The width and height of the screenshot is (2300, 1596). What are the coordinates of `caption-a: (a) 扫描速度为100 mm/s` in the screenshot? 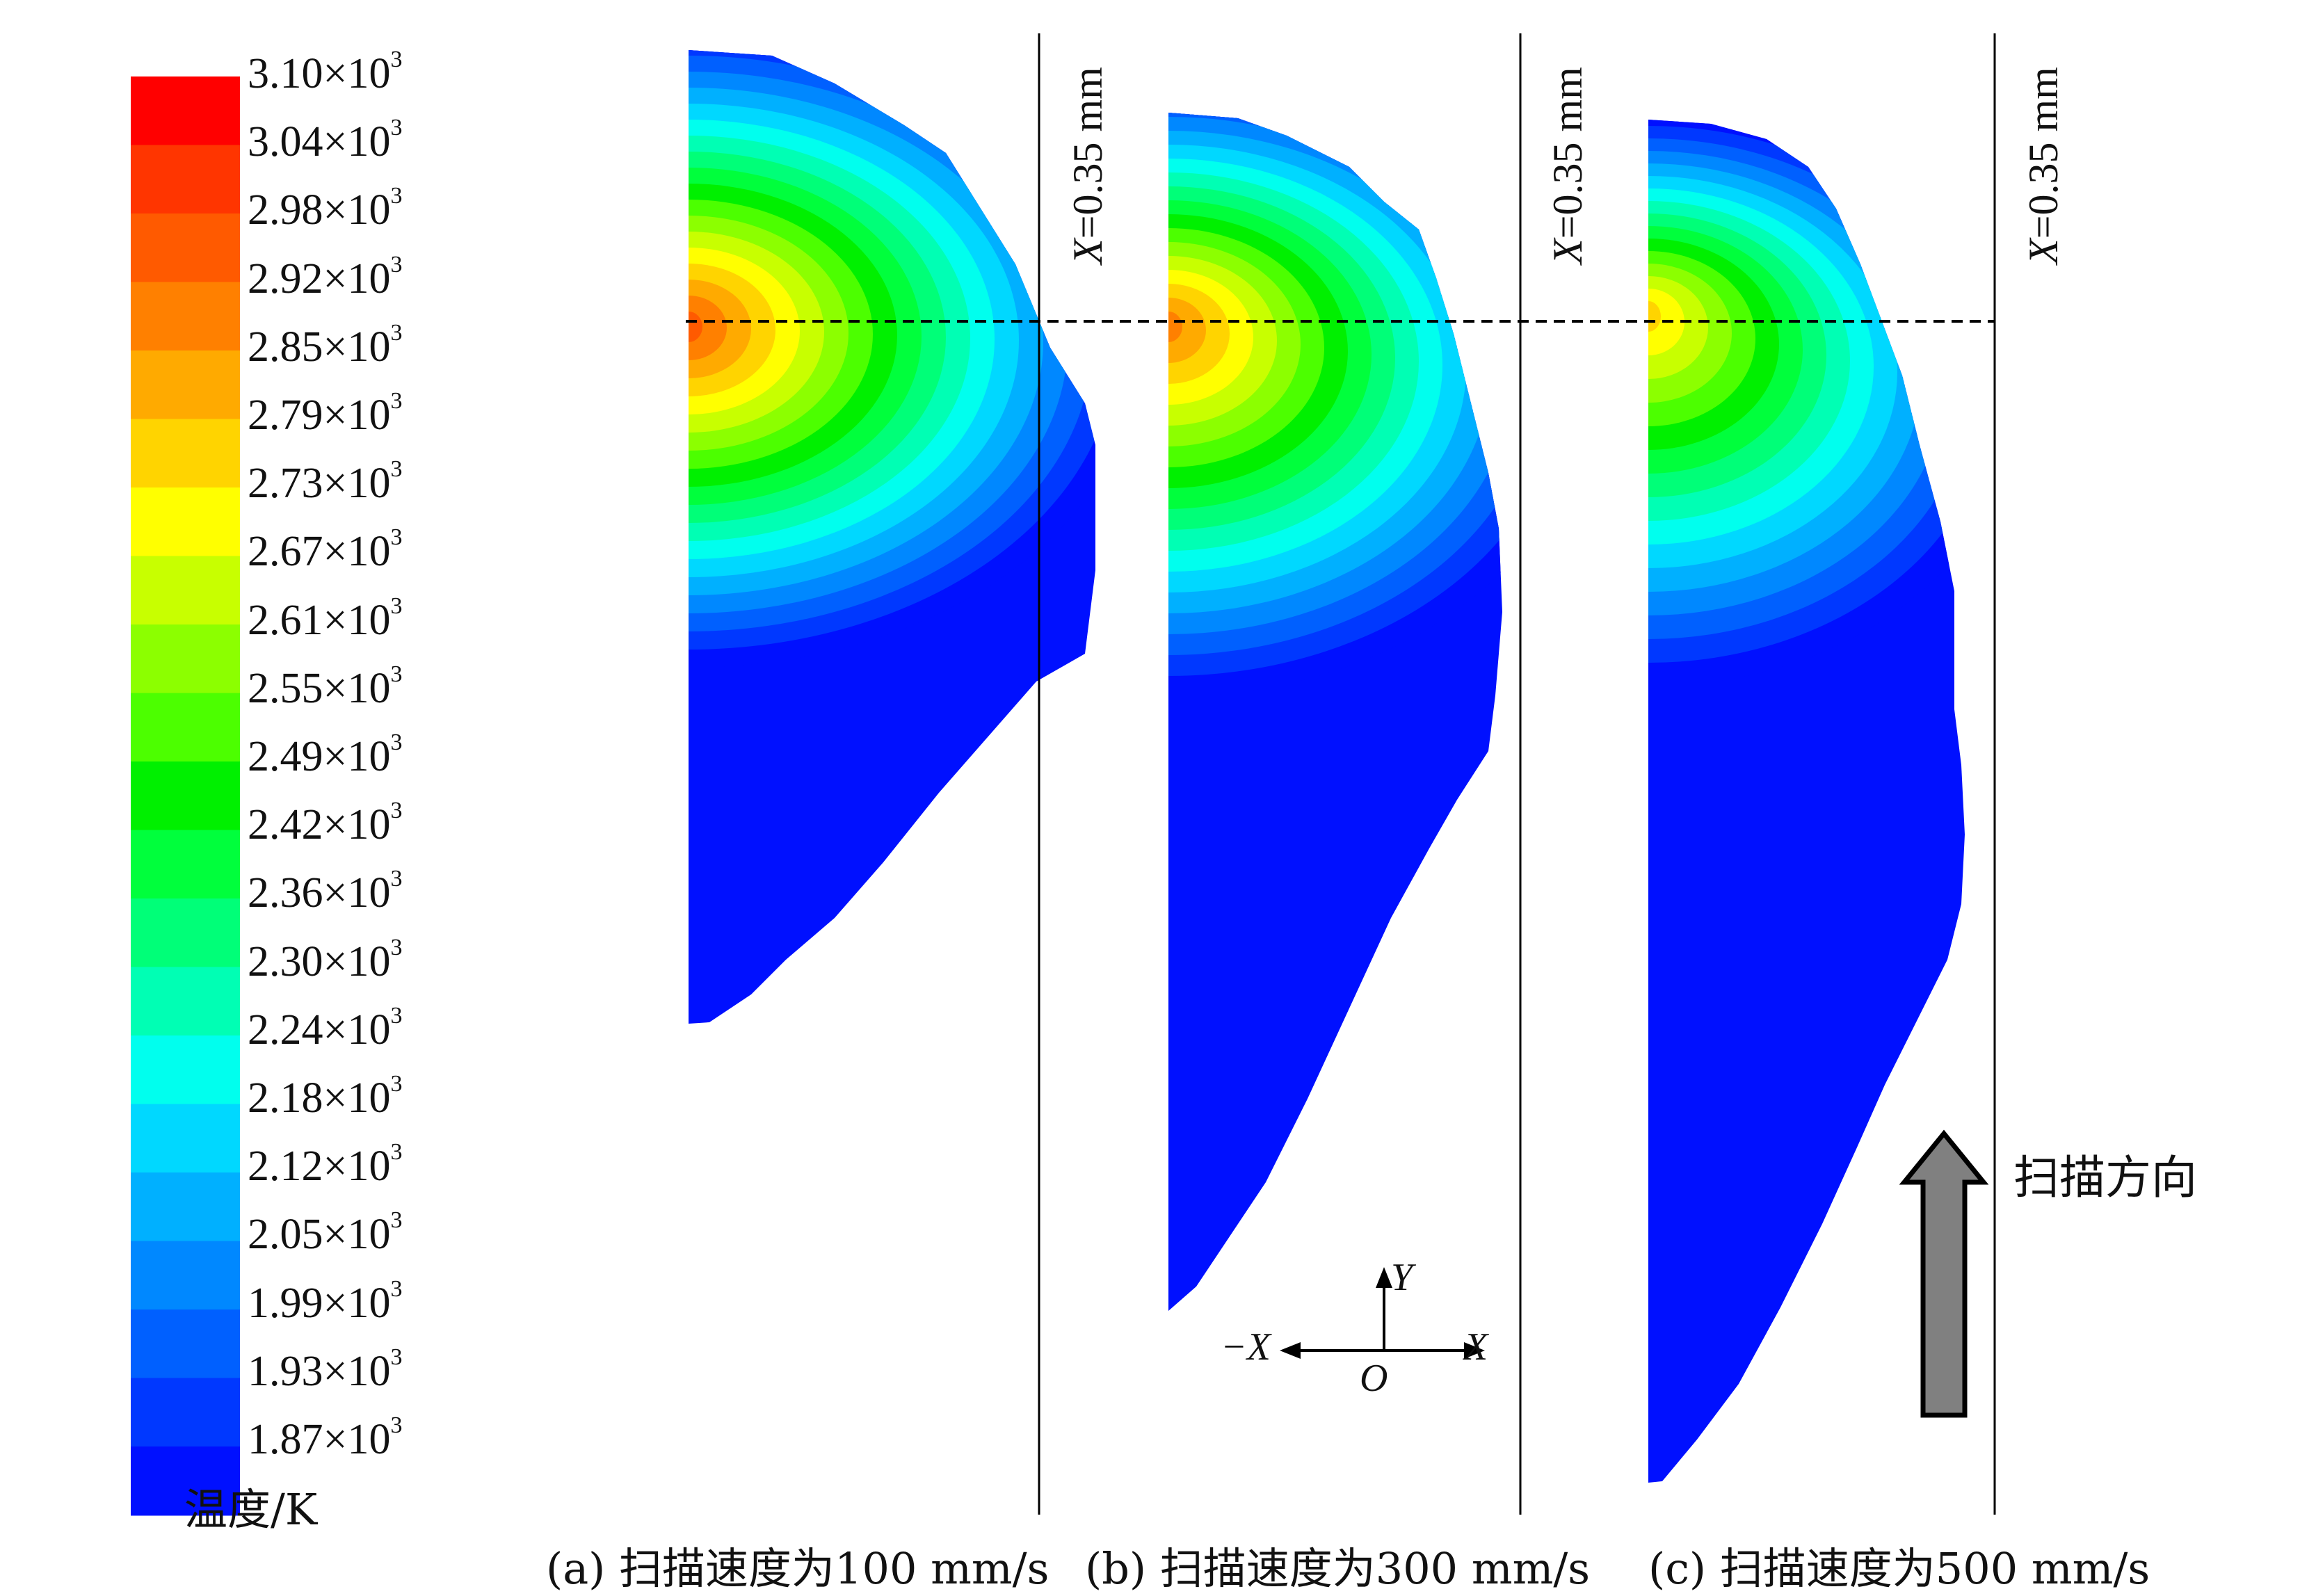 It's located at (798, 1568).